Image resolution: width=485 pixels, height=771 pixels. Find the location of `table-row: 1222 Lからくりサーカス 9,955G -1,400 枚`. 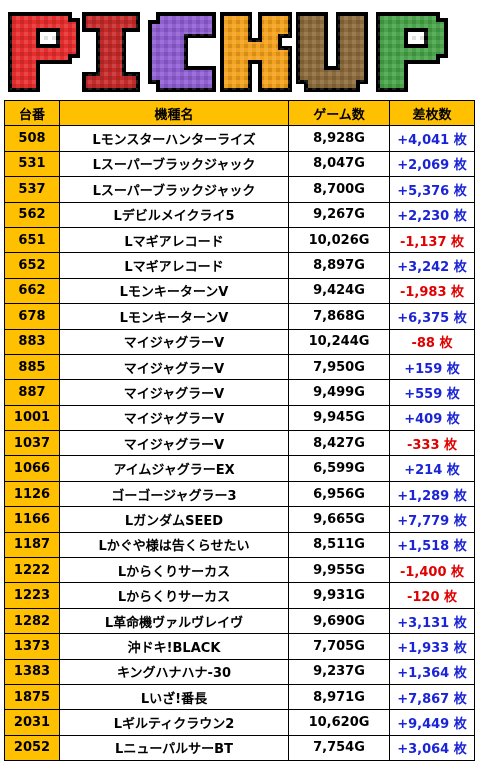

table-row: 1222 Lからくりサーカス 9,955G -1,400 枚 is located at coordinates (239, 570).